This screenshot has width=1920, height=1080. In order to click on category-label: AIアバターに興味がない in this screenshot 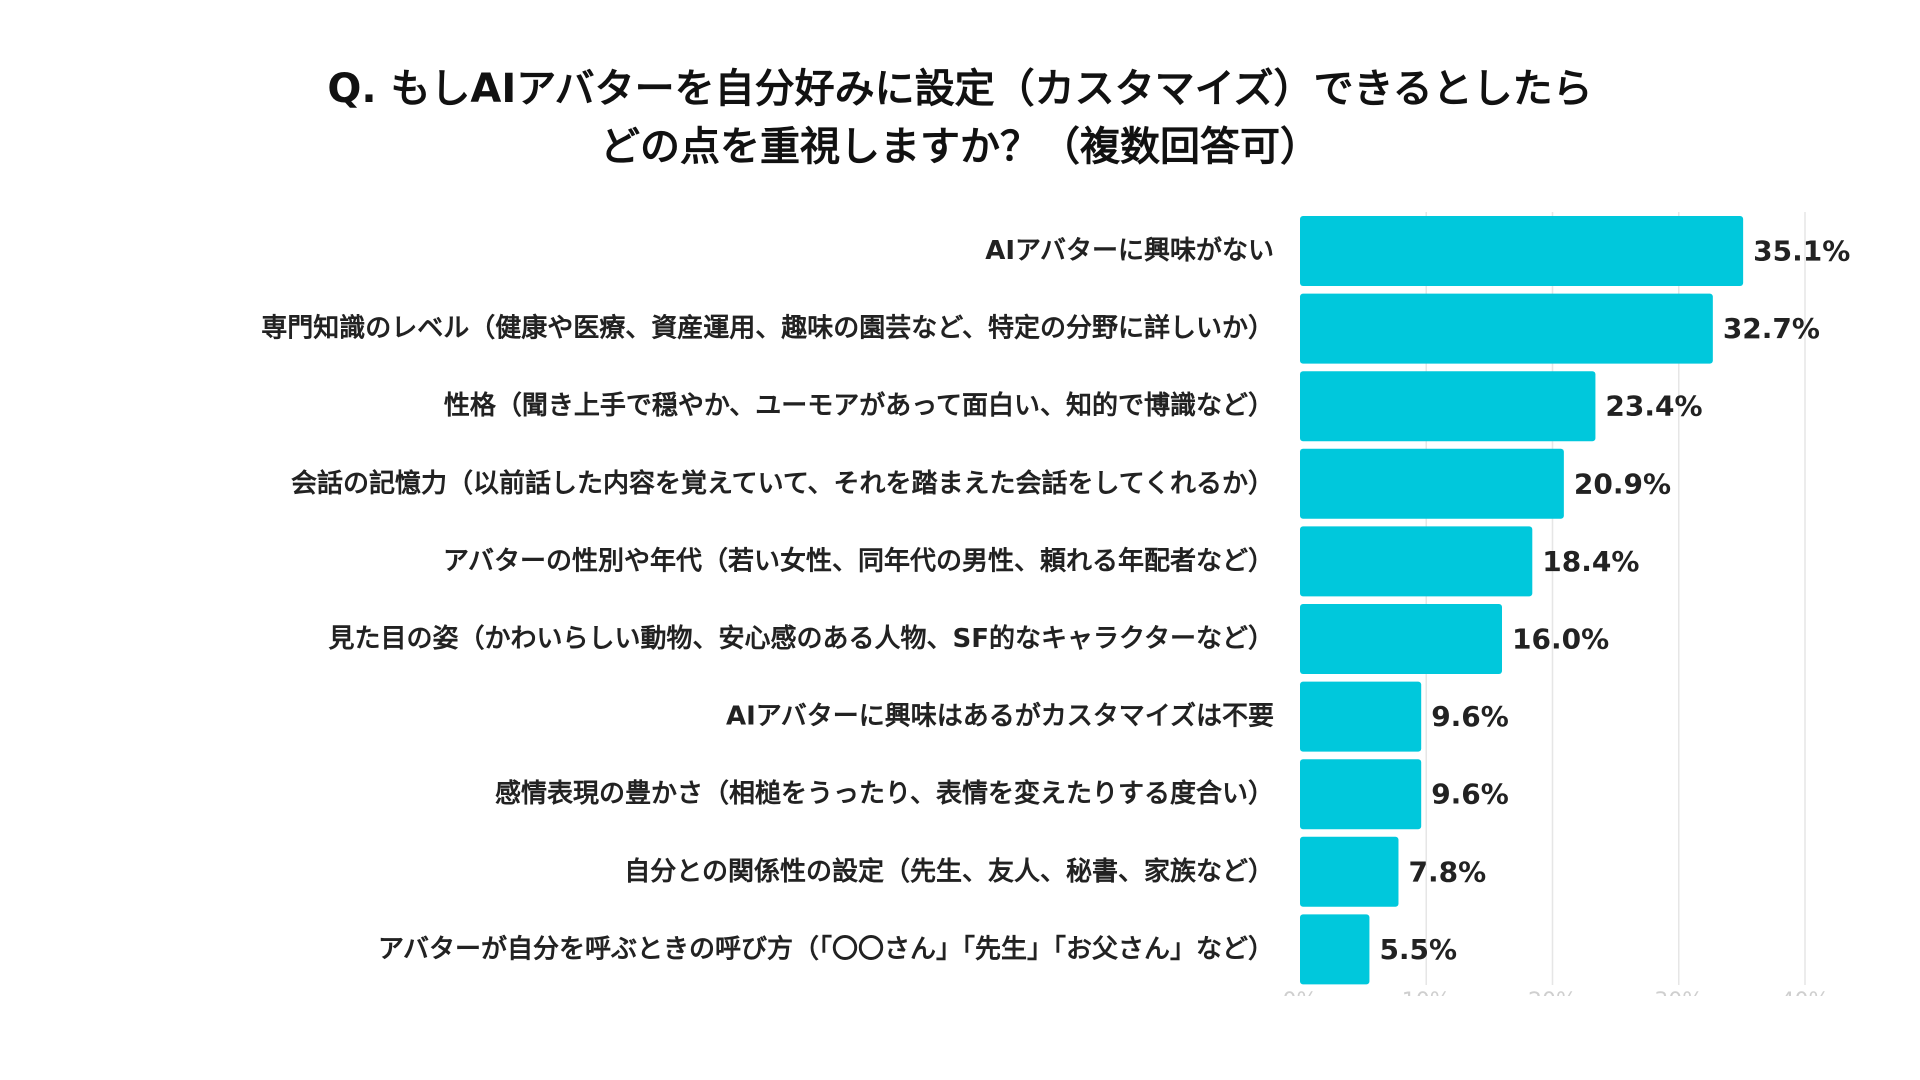, I will do `click(1129, 250)`.